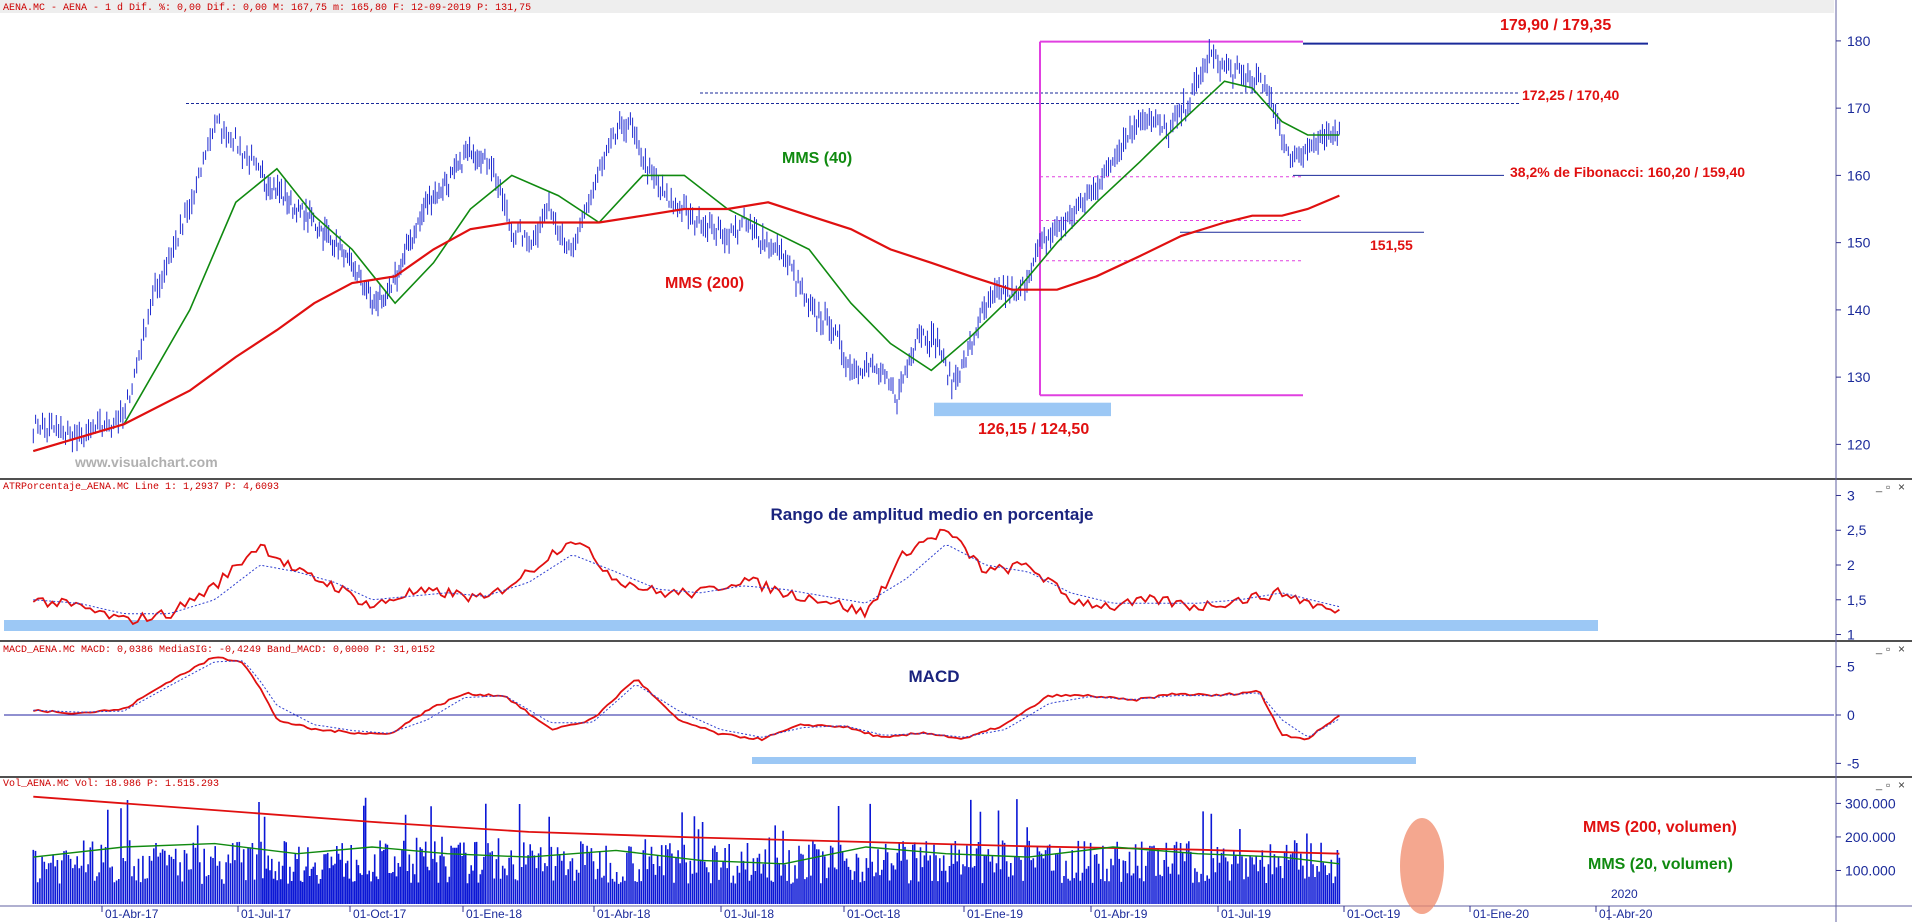  Describe the element at coordinates (1853, 763) in the screenshot. I see `y-tick-label: -5` at that location.